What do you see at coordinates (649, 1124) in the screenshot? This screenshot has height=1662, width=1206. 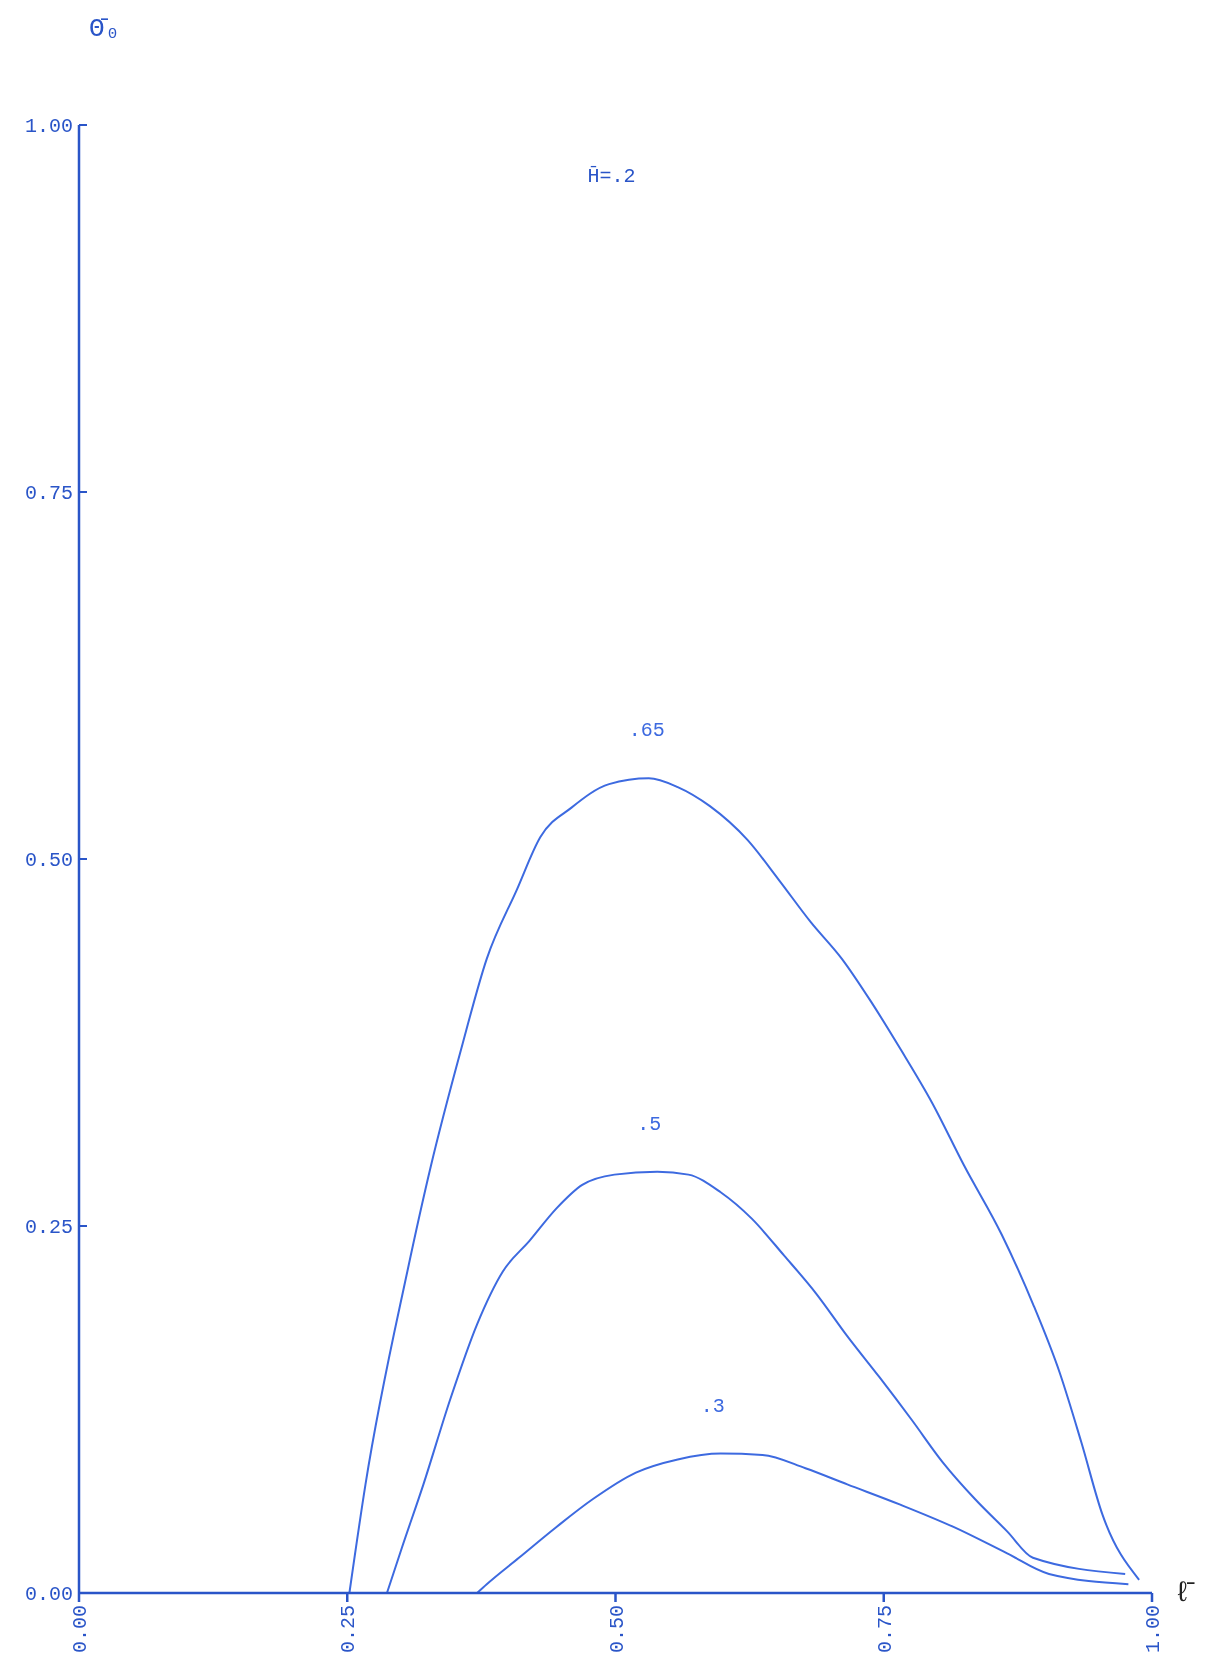 I see `series-label: .5` at bounding box center [649, 1124].